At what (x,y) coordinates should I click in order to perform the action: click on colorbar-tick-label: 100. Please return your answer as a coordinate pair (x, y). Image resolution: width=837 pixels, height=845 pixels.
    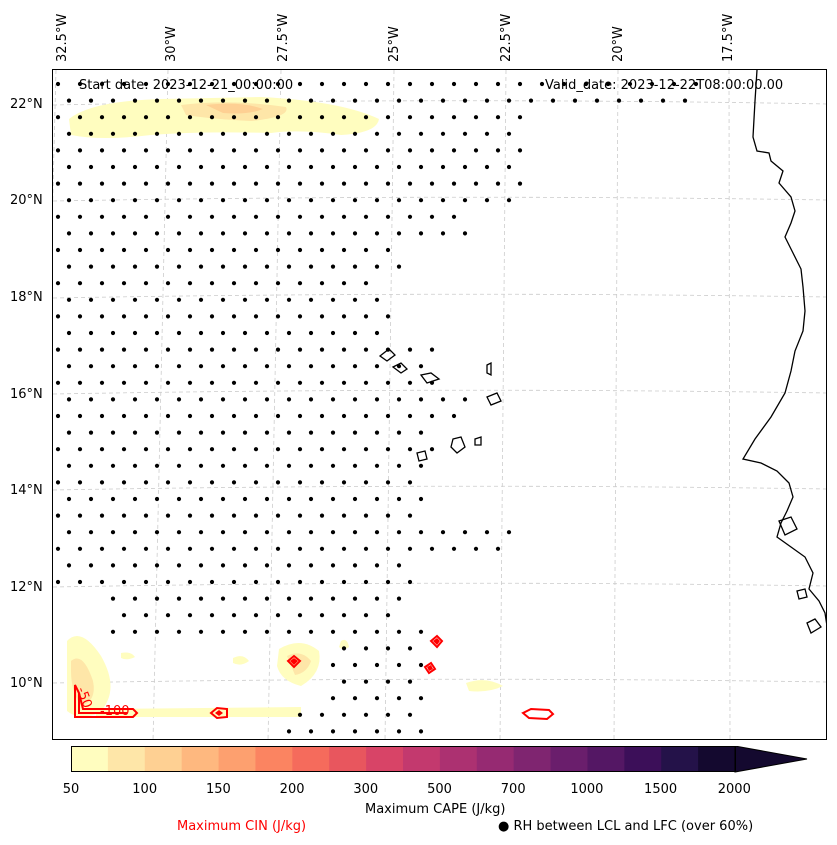
    Looking at the image, I should click on (145, 789).